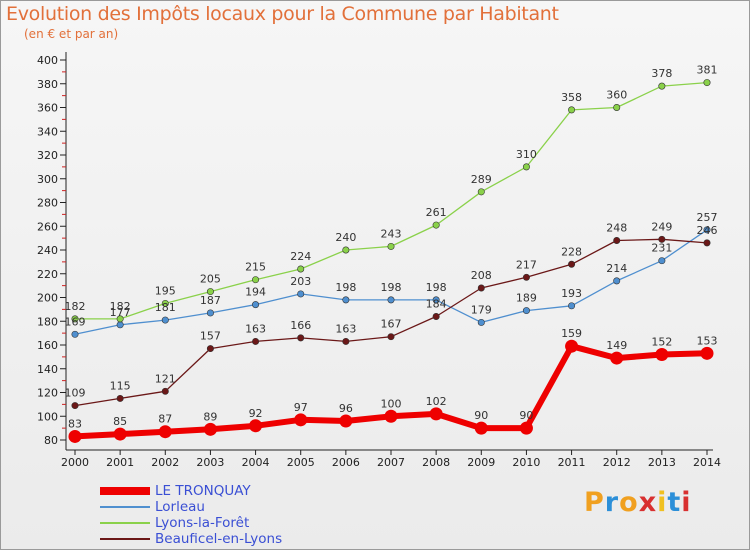  Describe the element at coordinates (616, 228) in the screenshot. I see `data-label: 248` at that location.